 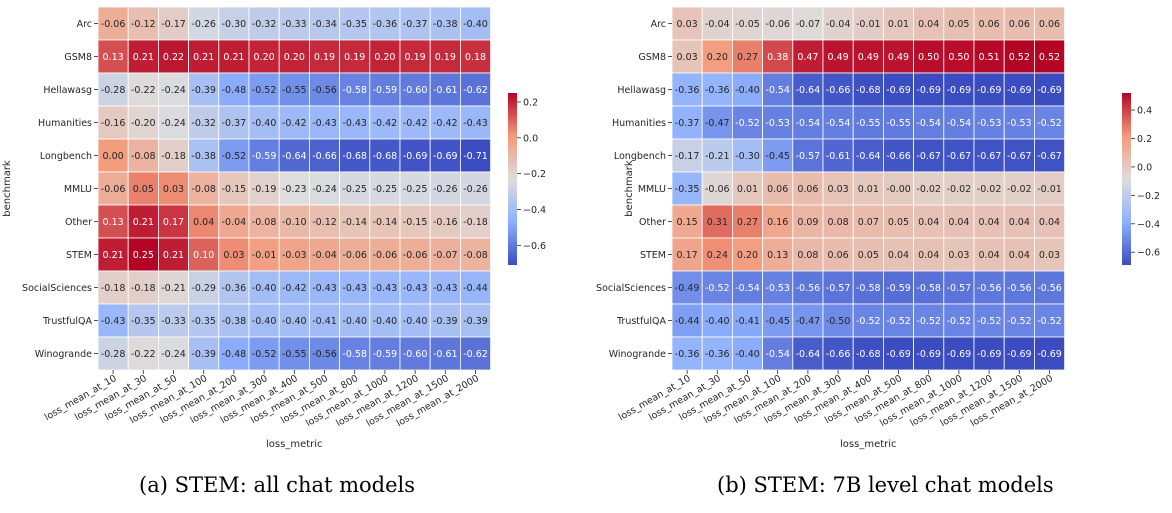 What do you see at coordinates (143, 123) in the screenshot?
I see `cell-value-label: -0.20` at bounding box center [143, 123].